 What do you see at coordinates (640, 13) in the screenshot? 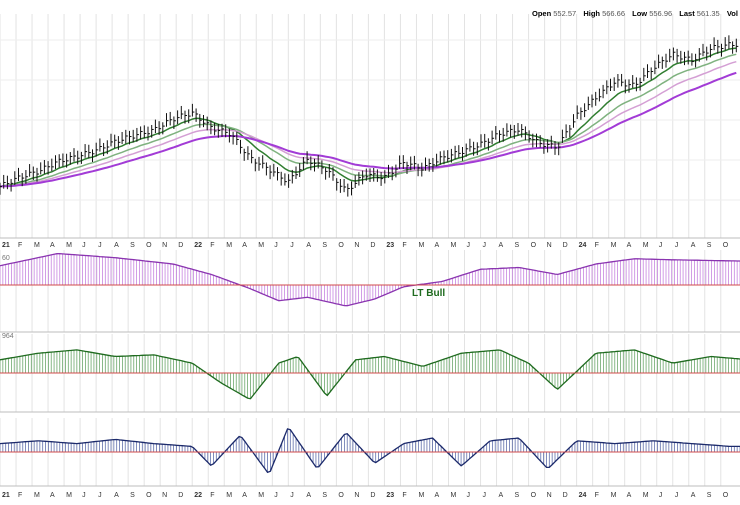
I see `low-label: Low` at bounding box center [640, 13].